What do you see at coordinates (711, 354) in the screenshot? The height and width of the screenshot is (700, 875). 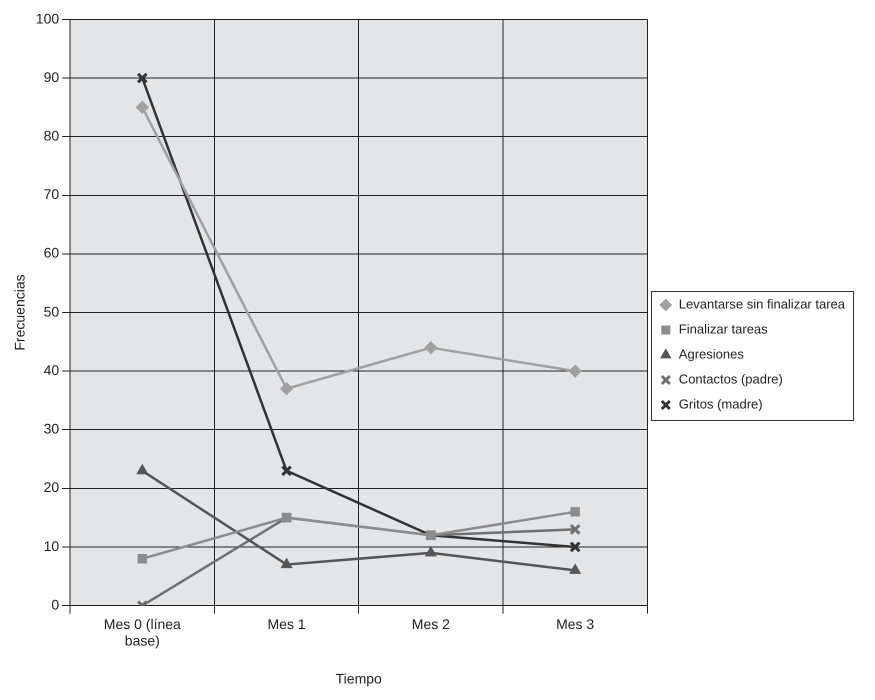 I see `legend-label: Agresiones` at bounding box center [711, 354].